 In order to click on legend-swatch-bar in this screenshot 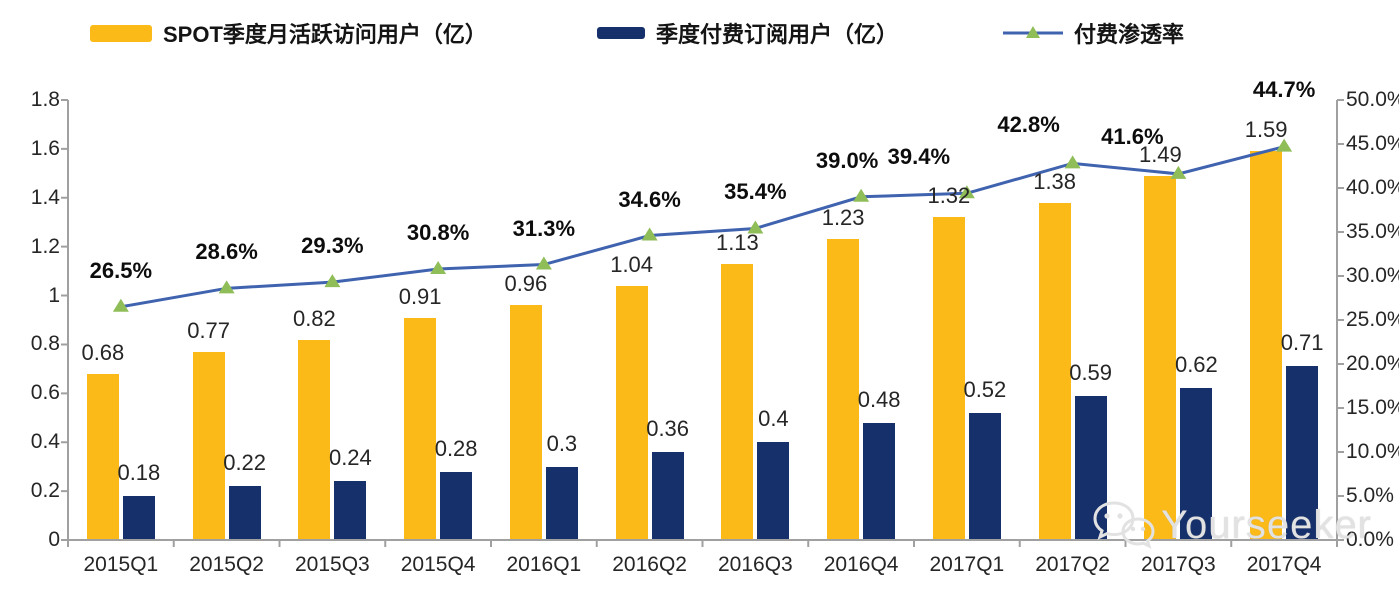, I will do `click(621, 33)`.